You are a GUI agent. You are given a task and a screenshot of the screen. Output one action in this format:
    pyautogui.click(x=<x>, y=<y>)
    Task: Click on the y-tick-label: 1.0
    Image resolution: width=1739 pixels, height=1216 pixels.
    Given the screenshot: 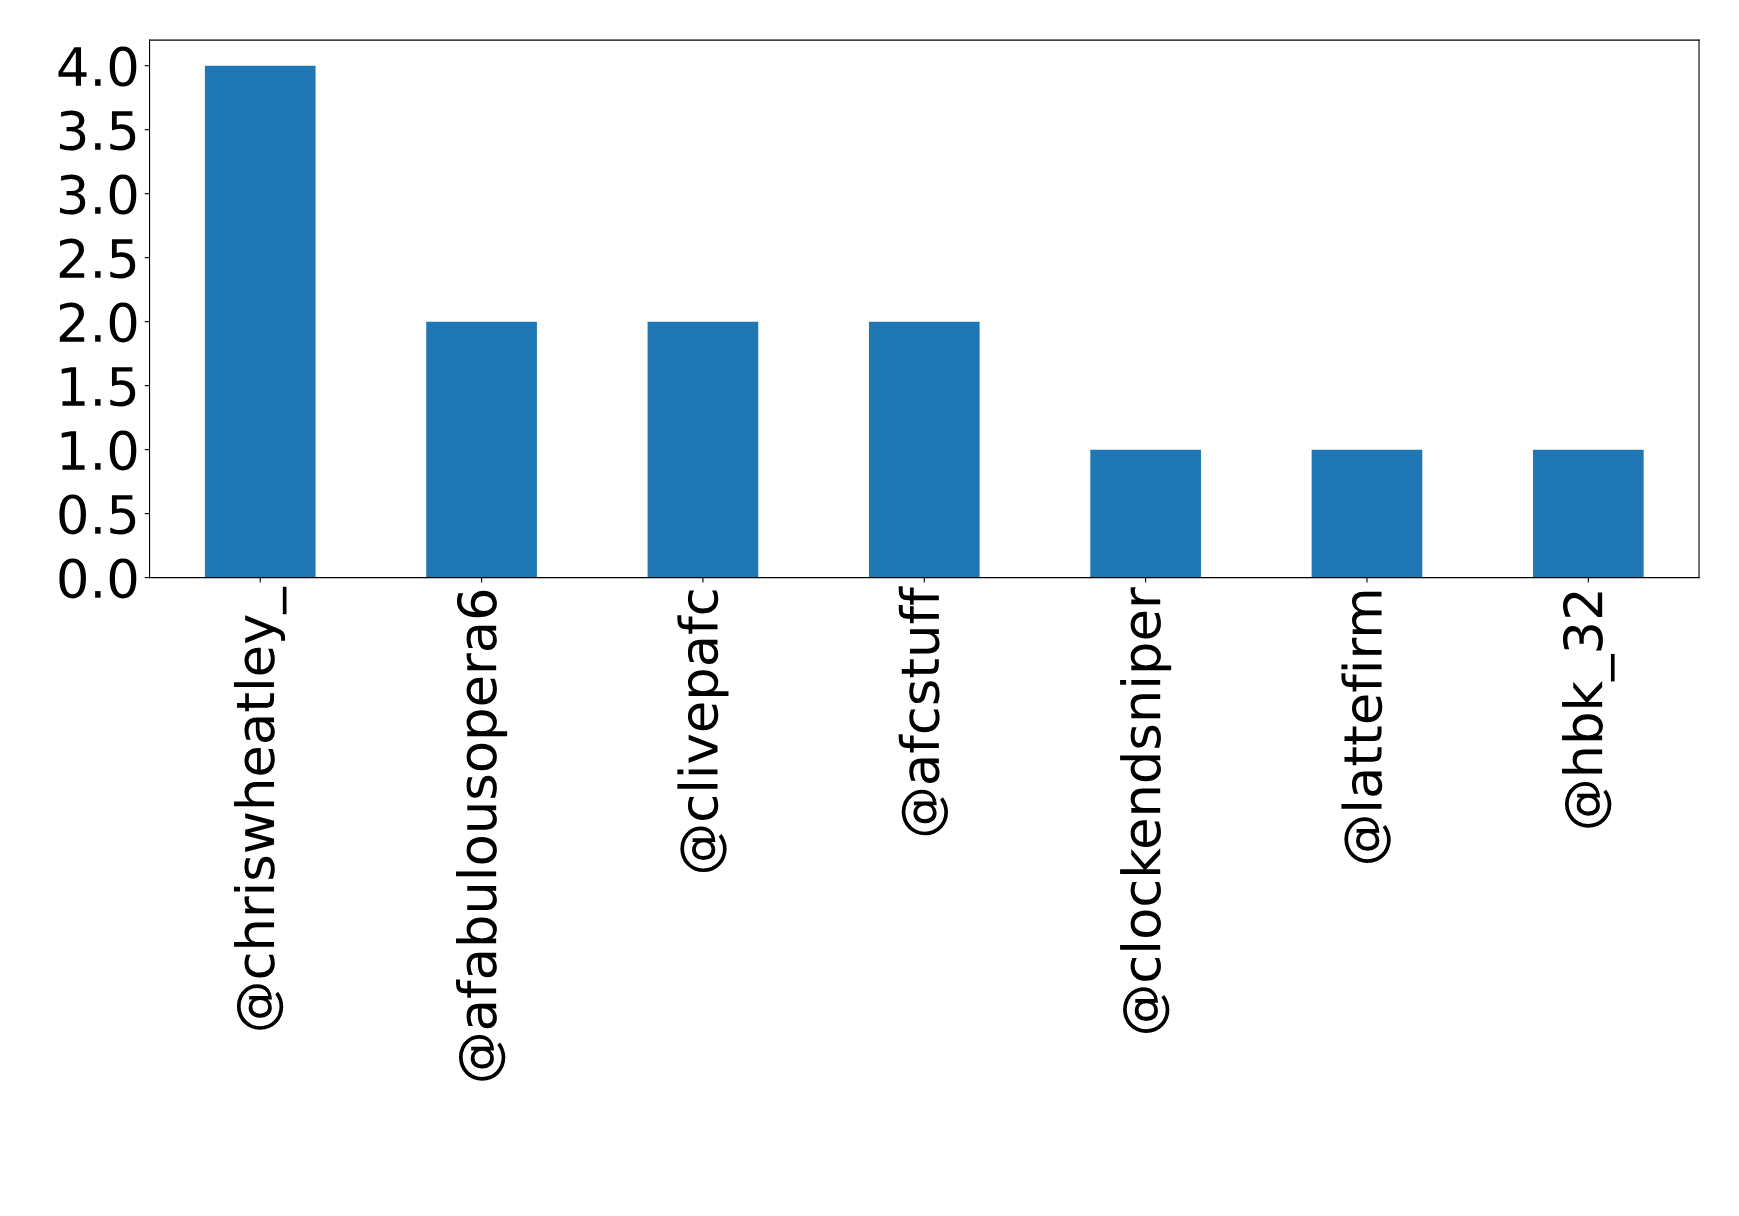 What is the action you would take?
    pyautogui.click(x=99, y=450)
    